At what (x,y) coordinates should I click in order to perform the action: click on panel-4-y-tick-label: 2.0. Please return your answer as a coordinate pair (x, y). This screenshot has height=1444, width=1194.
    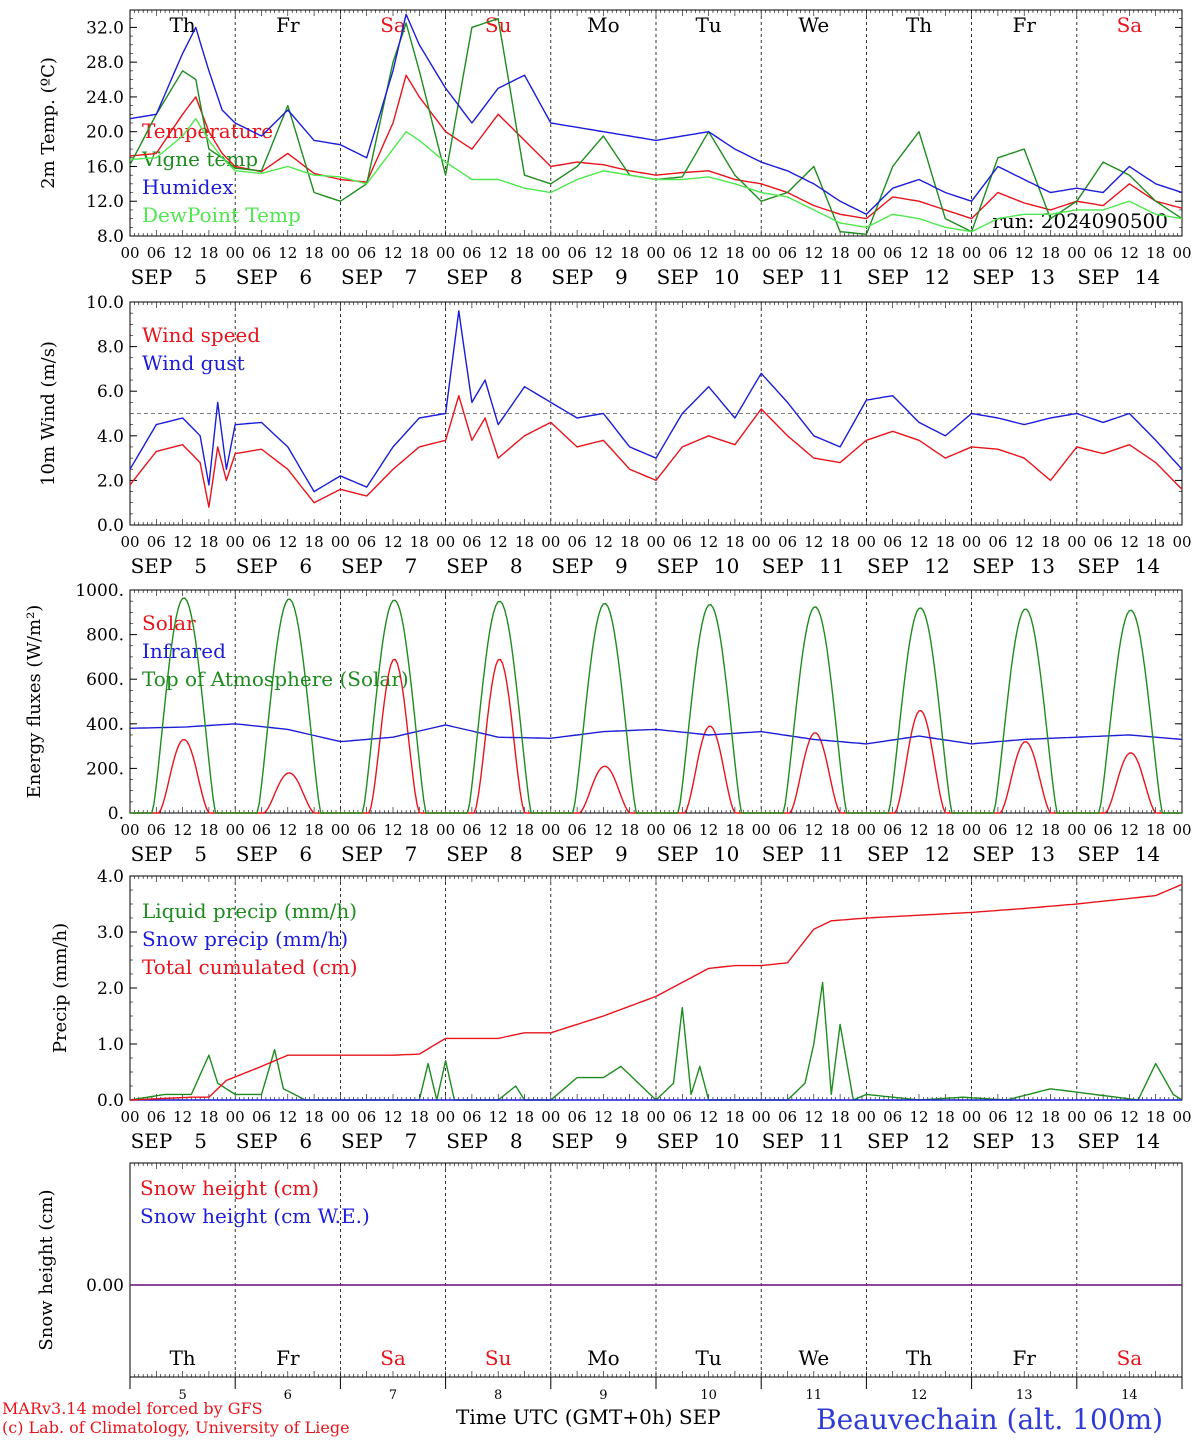
    Looking at the image, I should click on (110, 989).